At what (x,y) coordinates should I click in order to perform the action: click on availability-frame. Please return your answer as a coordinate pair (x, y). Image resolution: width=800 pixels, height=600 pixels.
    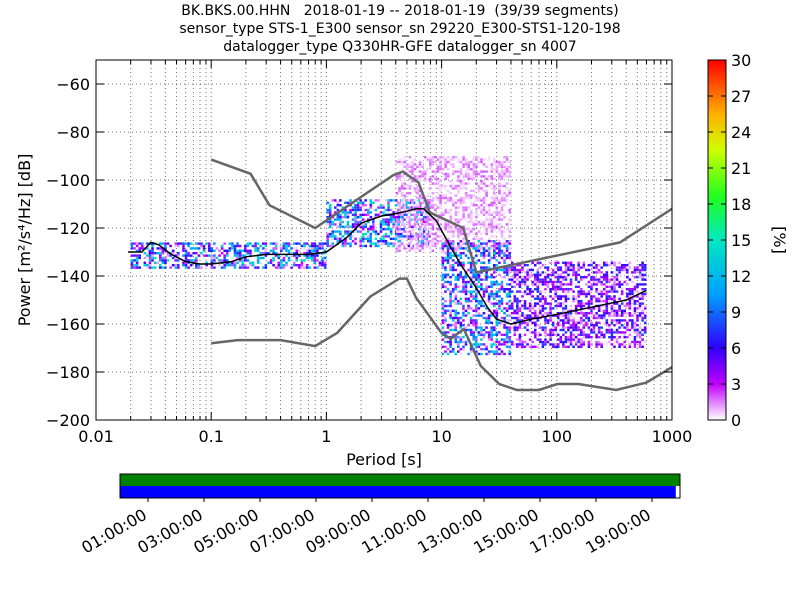
    Looking at the image, I should click on (400, 486).